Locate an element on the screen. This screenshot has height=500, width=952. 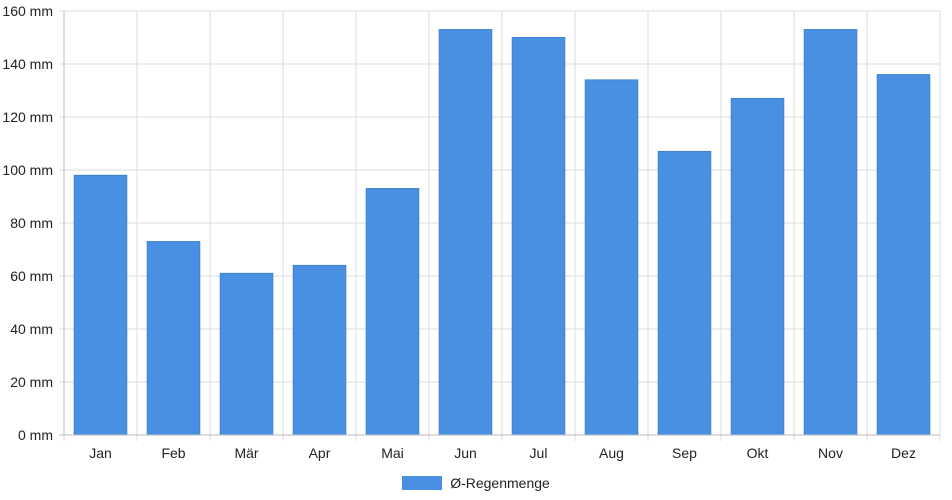
x-tick-label: Jan is located at coordinates (100, 453).